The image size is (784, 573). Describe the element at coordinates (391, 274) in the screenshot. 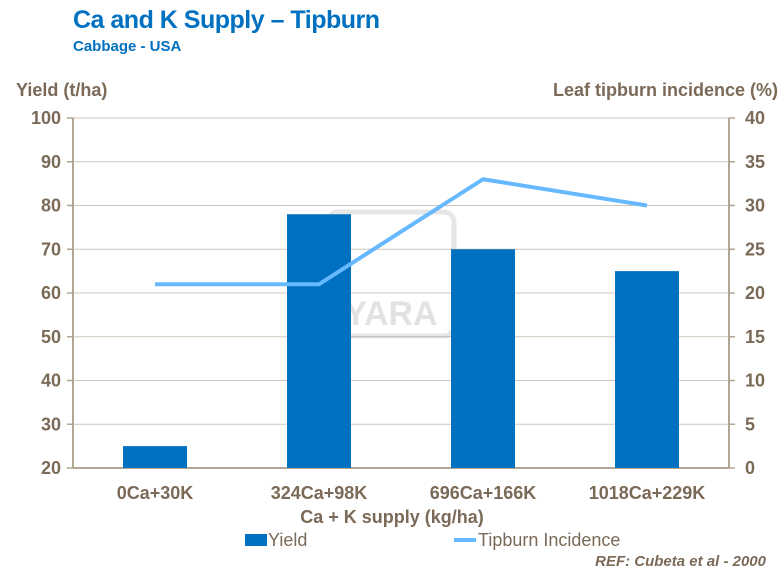

I see `yara-logo-watermark: YARA` at that location.